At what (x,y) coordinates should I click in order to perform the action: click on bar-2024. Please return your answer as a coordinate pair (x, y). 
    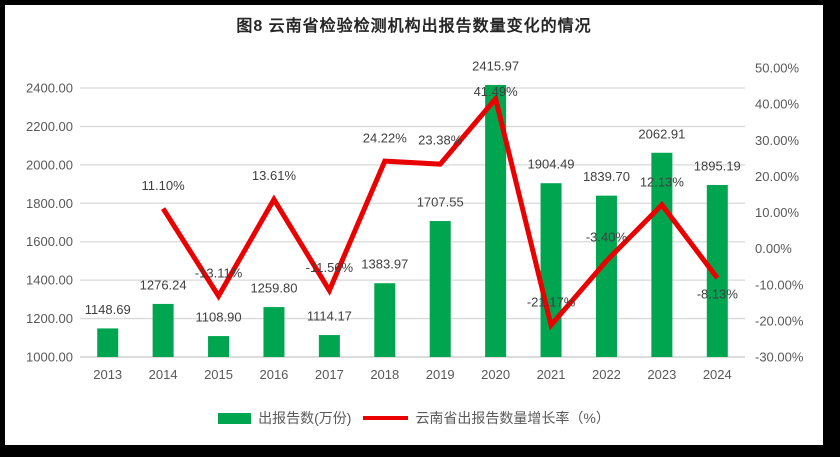
    Looking at the image, I should click on (717, 270).